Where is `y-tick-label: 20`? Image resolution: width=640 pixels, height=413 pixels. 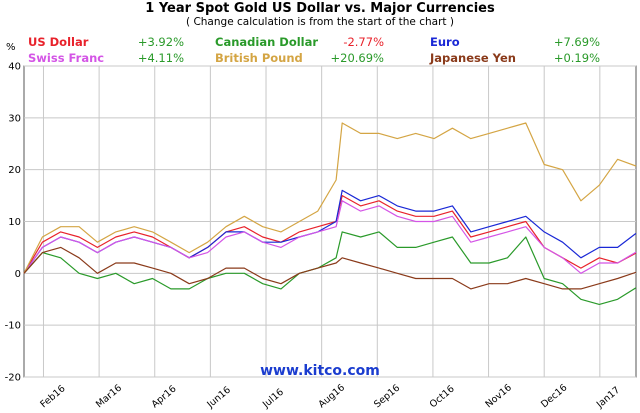
y-tick-label: 20 is located at coordinates (14, 170).